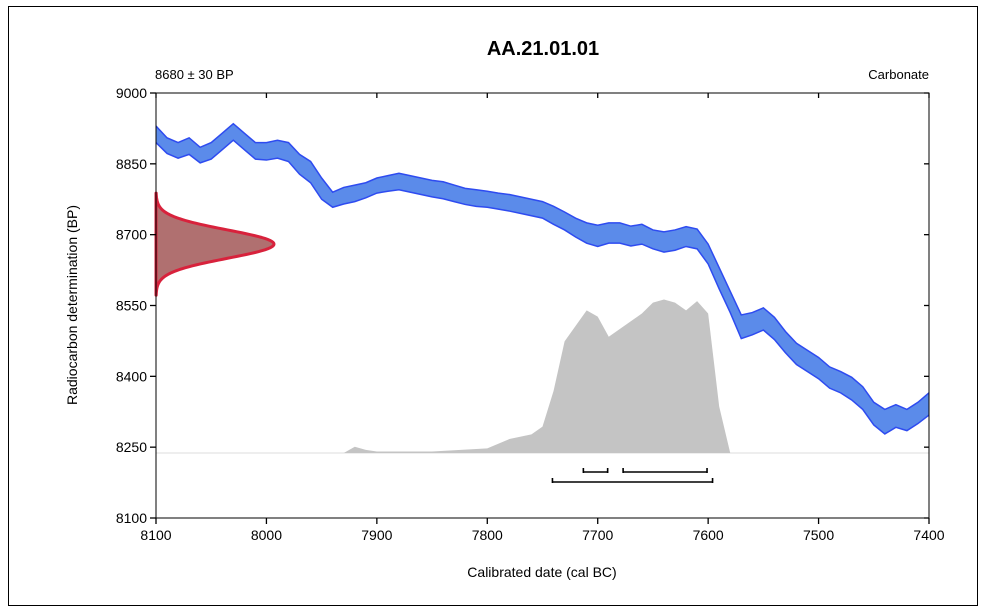 This screenshot has width=987, height=610. I want to click on probability-ranges, so click(632, 475).